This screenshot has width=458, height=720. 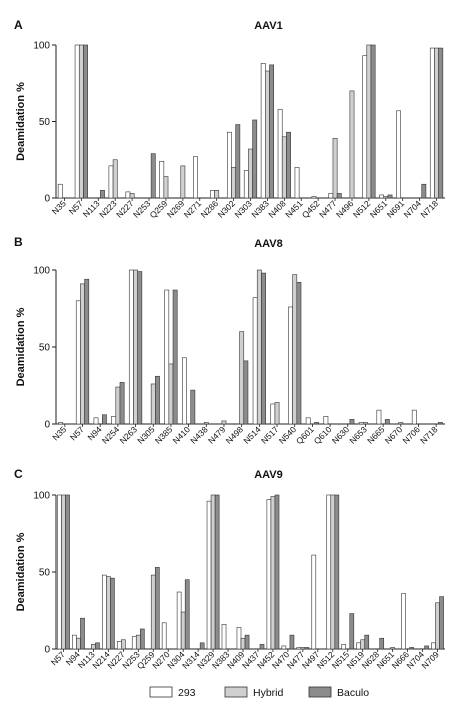 What do you see at coordinates (392, 648) in the screenshot?
I see `bar-aav9-n651-hybrid` at bounding box center [392, 648].